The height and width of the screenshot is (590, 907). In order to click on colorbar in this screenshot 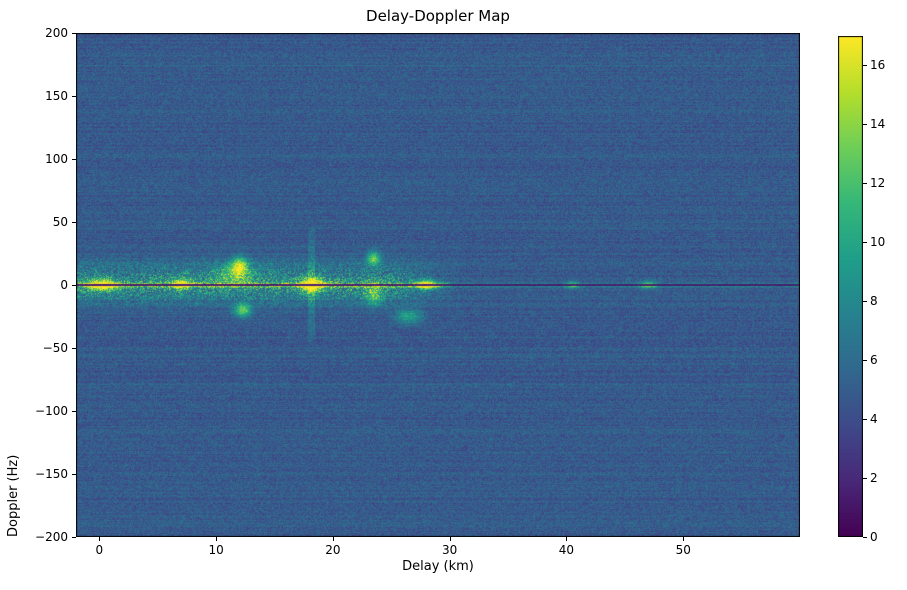, I will do `click(850, 286)`.